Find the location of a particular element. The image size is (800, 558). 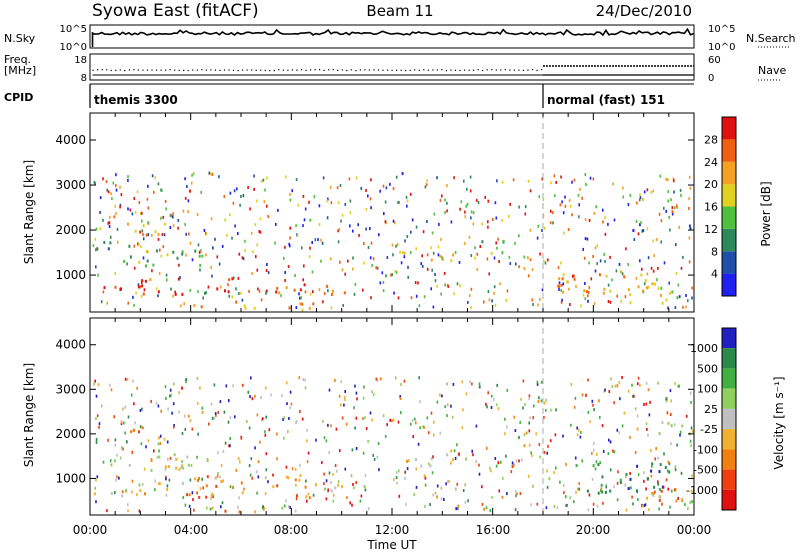

x-tick-label: 08:00 is located at coordinates (291, 530).